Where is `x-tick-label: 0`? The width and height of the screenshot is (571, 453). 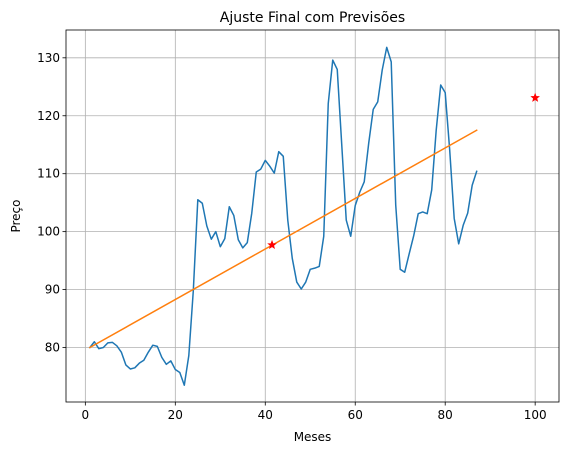 x-tick-label: 0 is located at coordinates (86, 415).